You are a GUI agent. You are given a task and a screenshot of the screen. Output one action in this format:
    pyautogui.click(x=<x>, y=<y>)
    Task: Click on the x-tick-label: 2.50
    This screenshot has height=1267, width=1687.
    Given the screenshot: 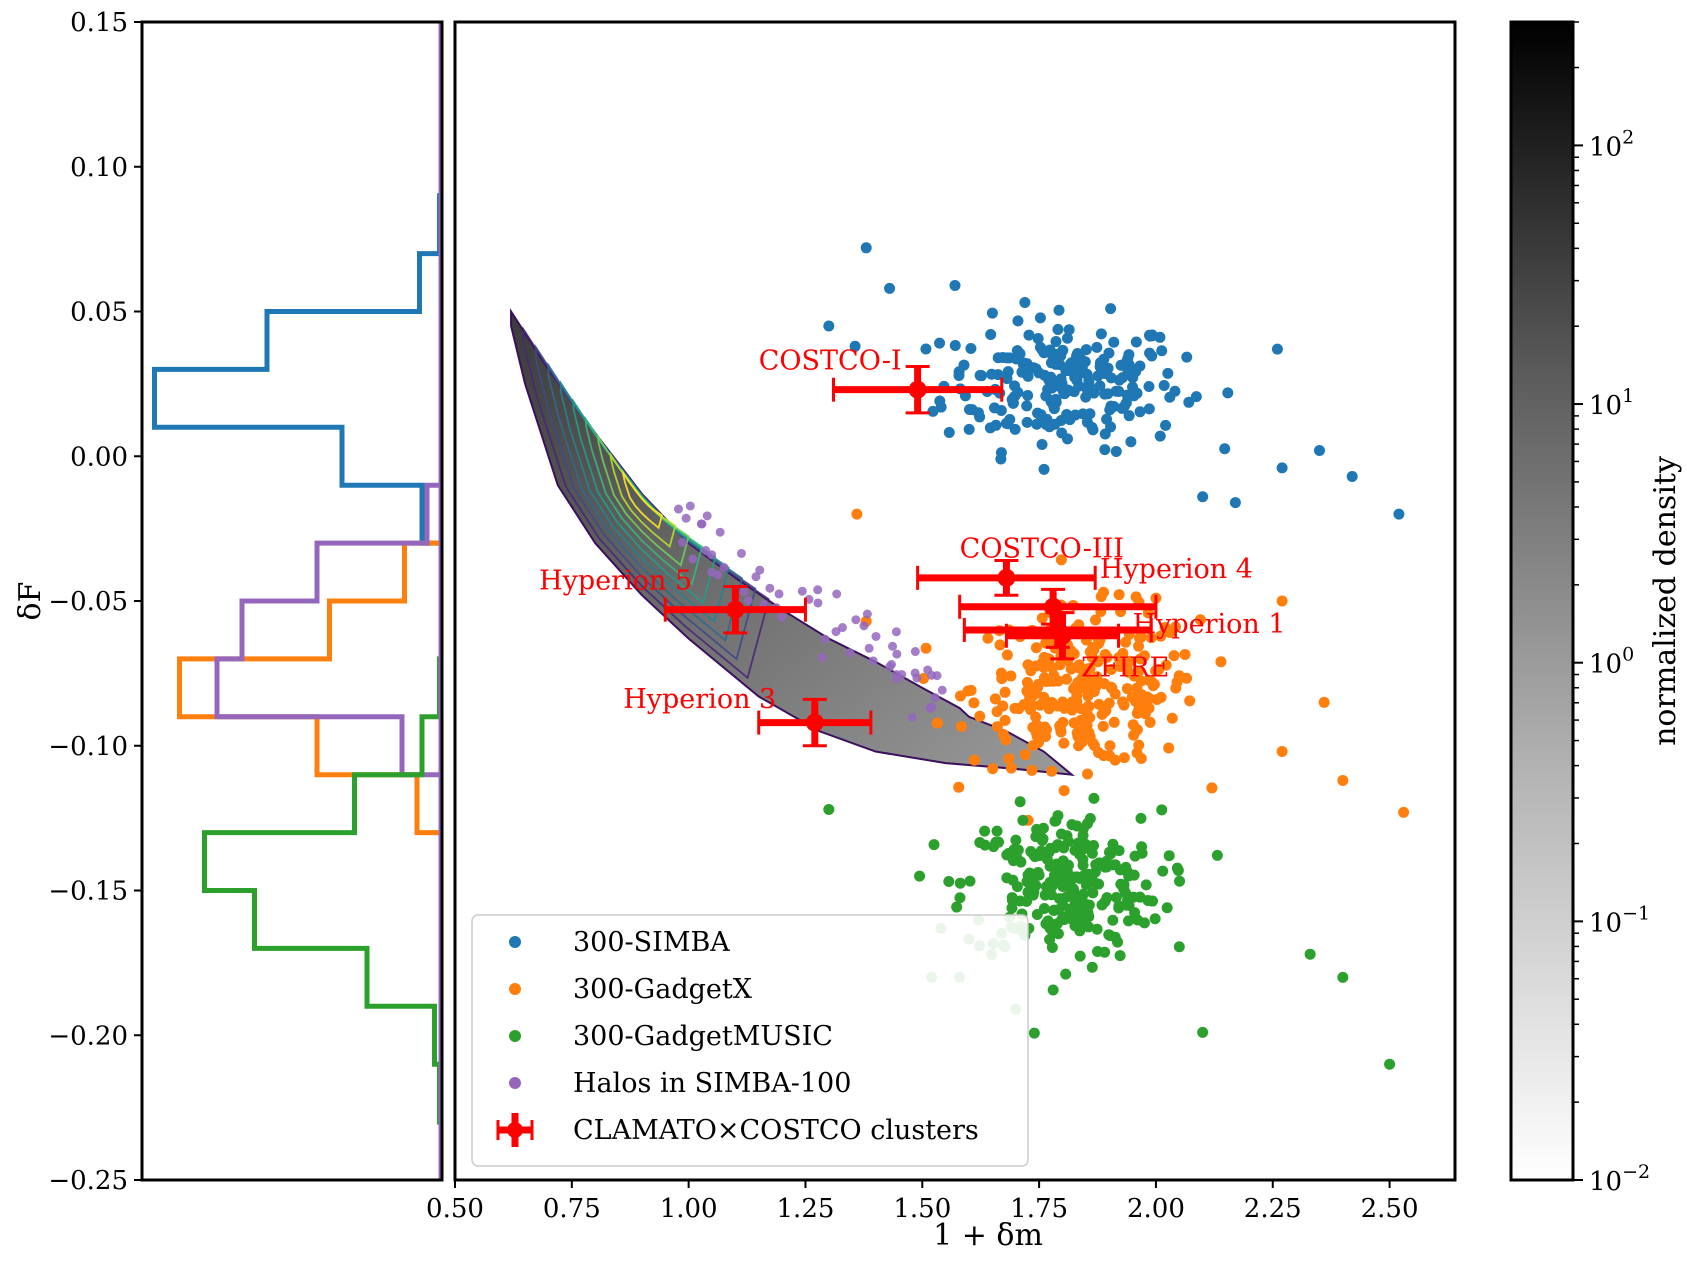 What is the action you would take?
    pyautogui.click(x=1390, y=1209)
    